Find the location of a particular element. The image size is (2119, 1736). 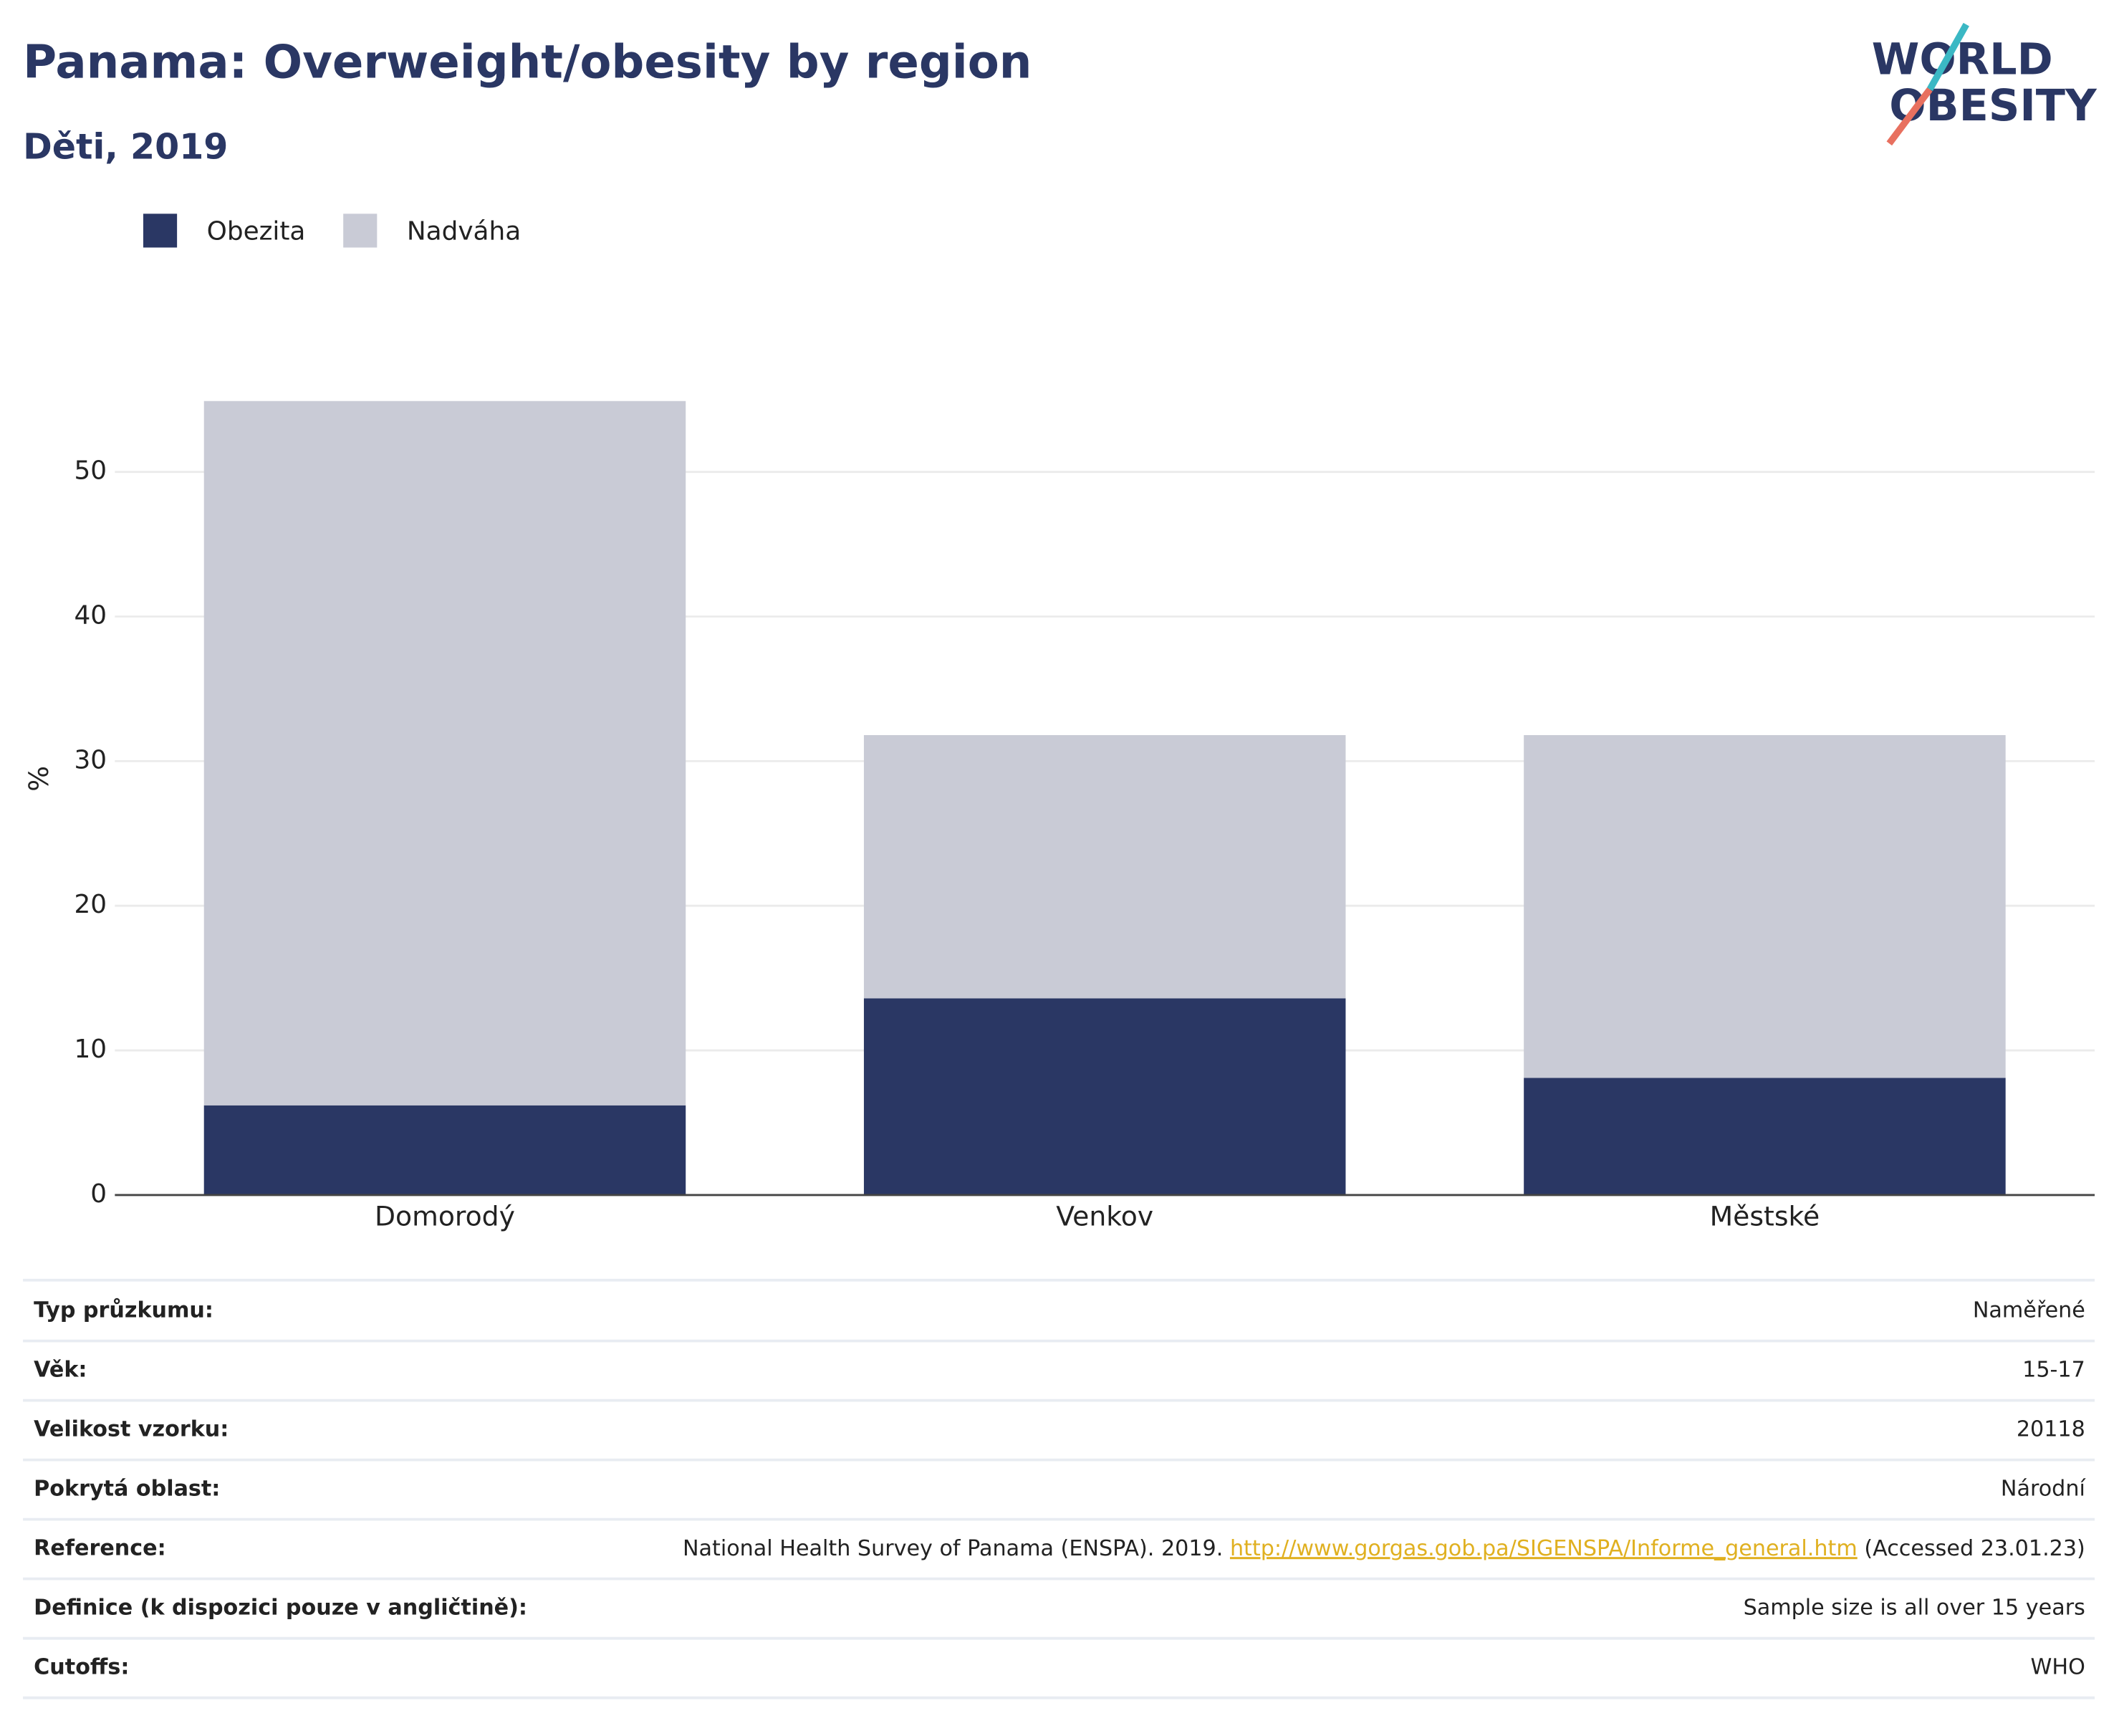

reference-suffix: (Accessed 23.01.23) is located at coordinates (1975, 1548).